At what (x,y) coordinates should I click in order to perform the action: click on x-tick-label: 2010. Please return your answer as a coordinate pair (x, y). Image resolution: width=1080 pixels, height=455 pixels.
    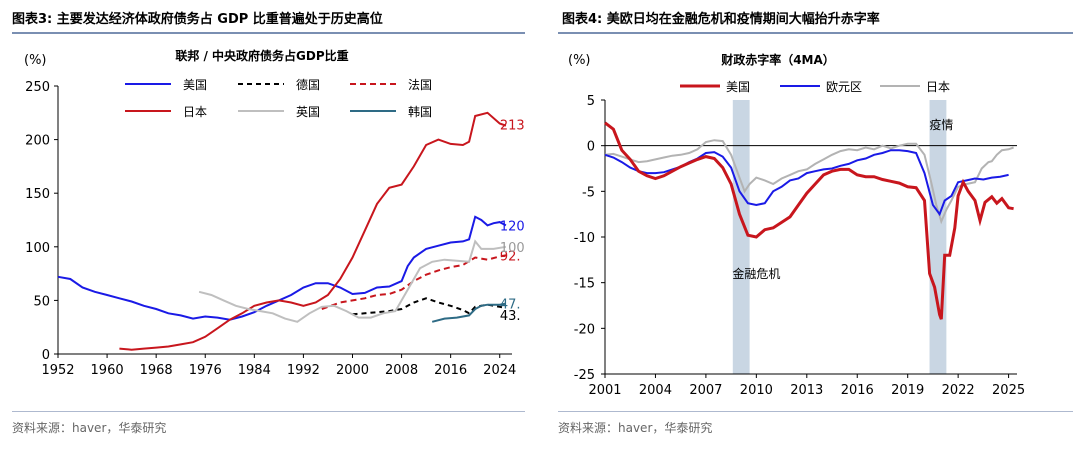
    Looking at the image, I should click on (756, 390).